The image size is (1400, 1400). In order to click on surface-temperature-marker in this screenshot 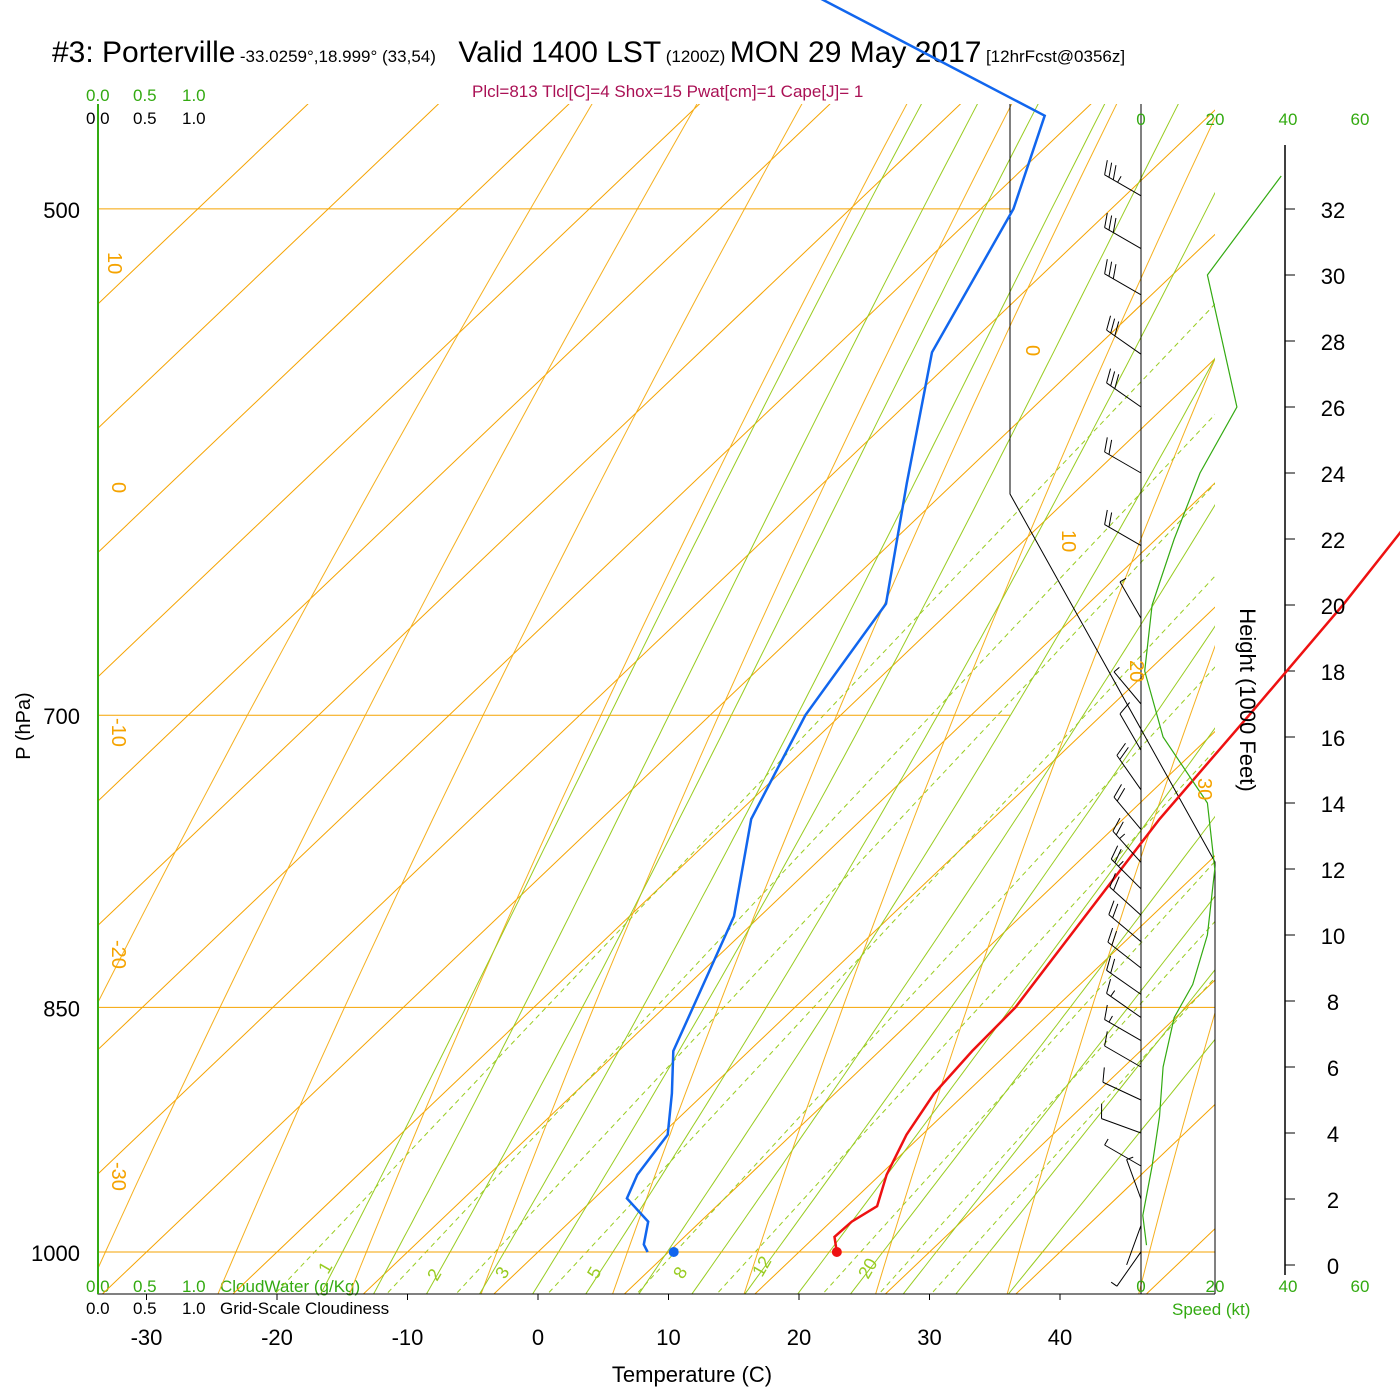, I will do `click(836, 1252)`.